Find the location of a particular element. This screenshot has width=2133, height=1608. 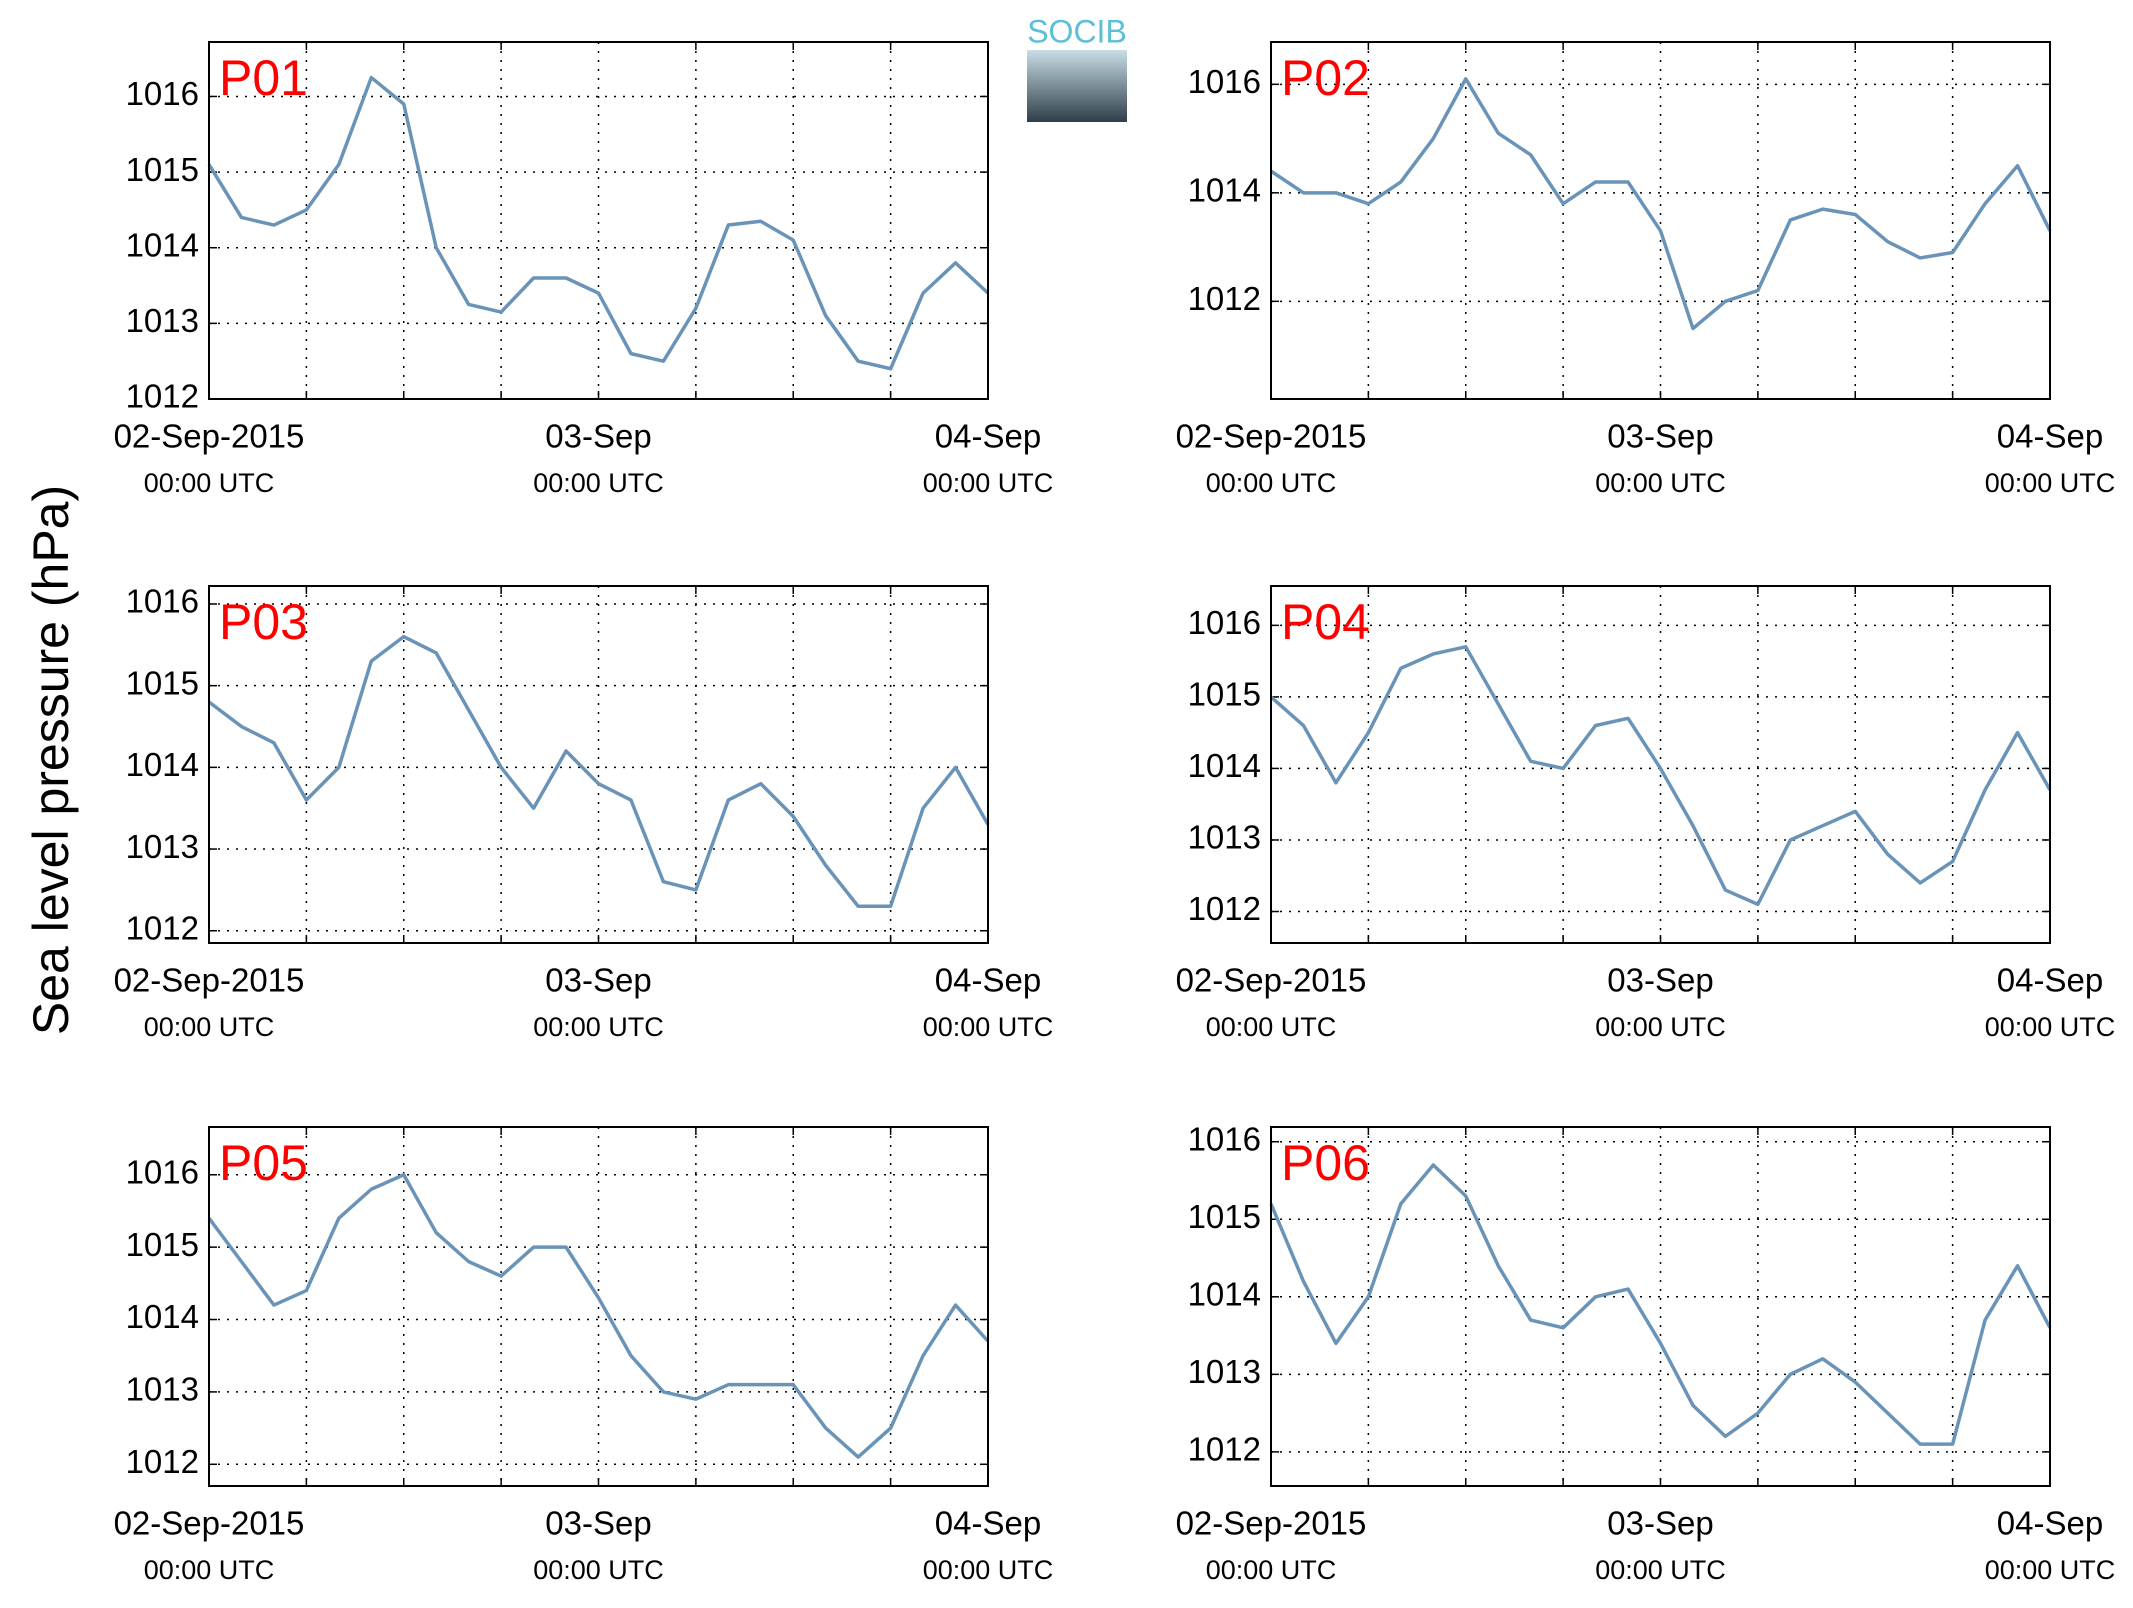

panel-title: P06 is located at coordinates (1325, 1163).